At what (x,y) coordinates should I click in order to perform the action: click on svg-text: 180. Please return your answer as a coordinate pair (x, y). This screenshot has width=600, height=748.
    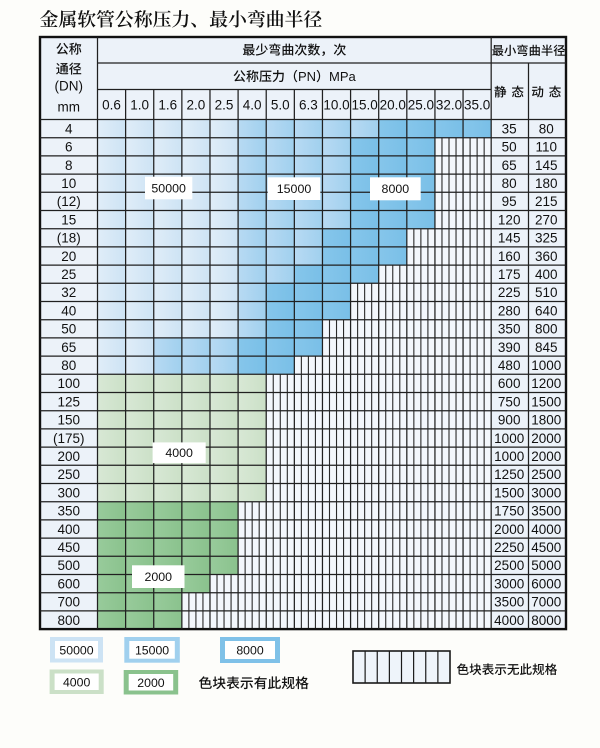
    Looking at the image, I should click on (546, 183).